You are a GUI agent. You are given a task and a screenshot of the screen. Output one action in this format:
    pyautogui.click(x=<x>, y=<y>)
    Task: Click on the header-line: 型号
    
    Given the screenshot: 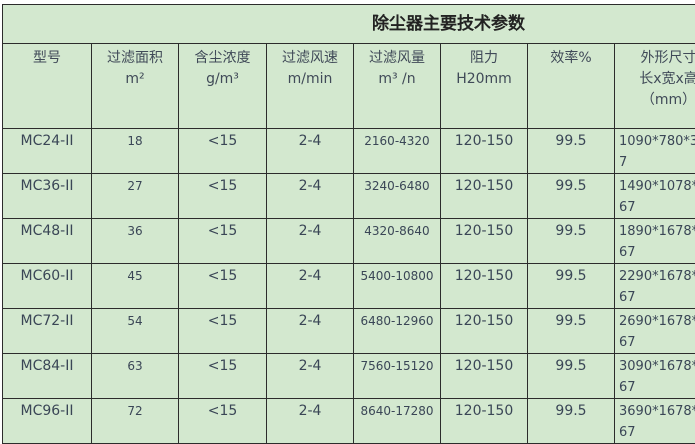 What is the action you would take?
    pyautogui.click(x=47, y=58)
    